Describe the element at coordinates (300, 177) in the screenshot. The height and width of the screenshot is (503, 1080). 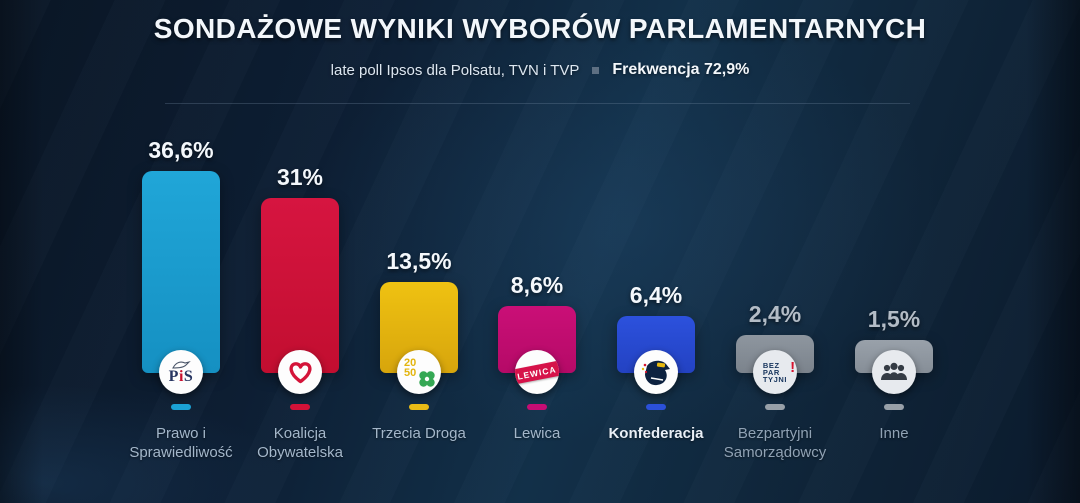
I see `bar-value-label: 31%` at that location.